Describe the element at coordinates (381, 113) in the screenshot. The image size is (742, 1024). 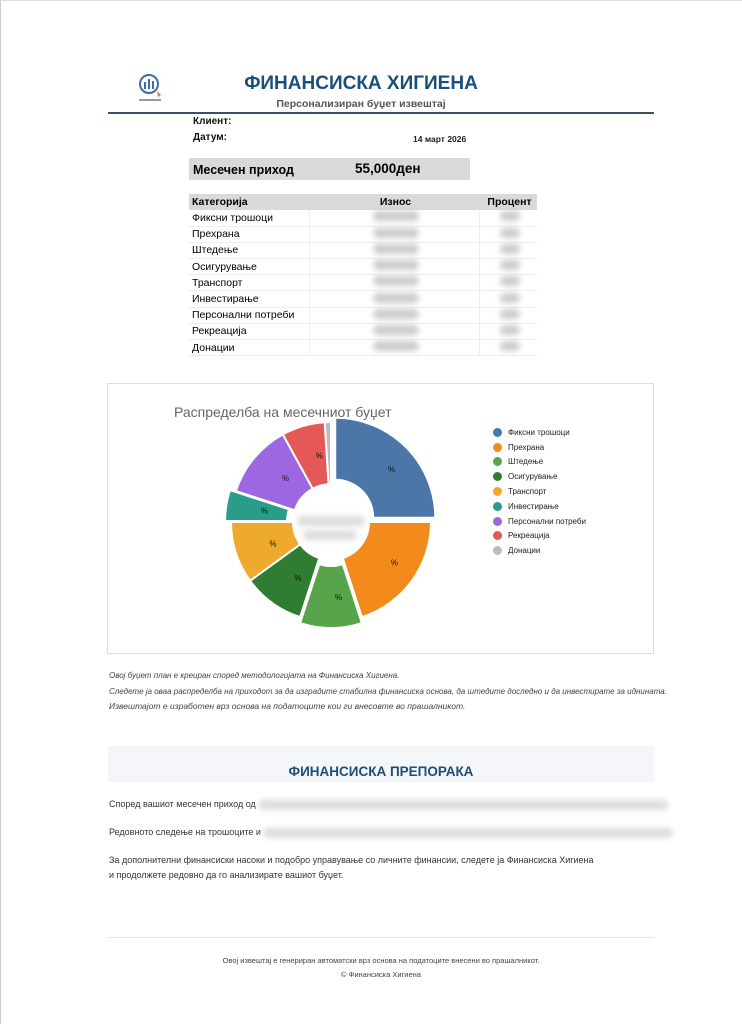
I see `header-divider` at that location.